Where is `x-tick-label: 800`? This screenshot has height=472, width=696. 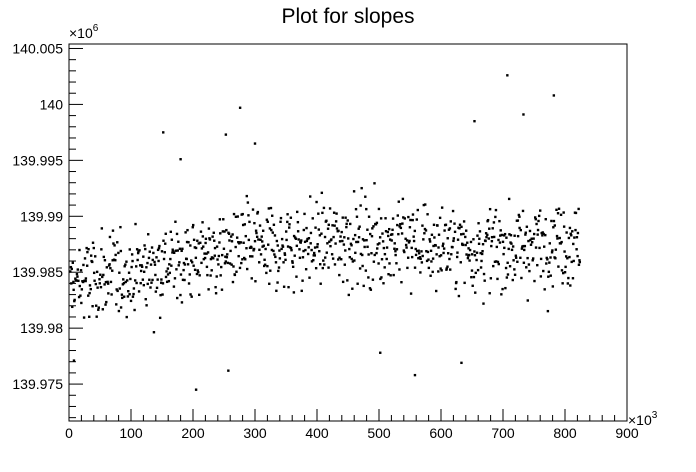 x-tick-label: 800 is located at coordinates (565, 433).